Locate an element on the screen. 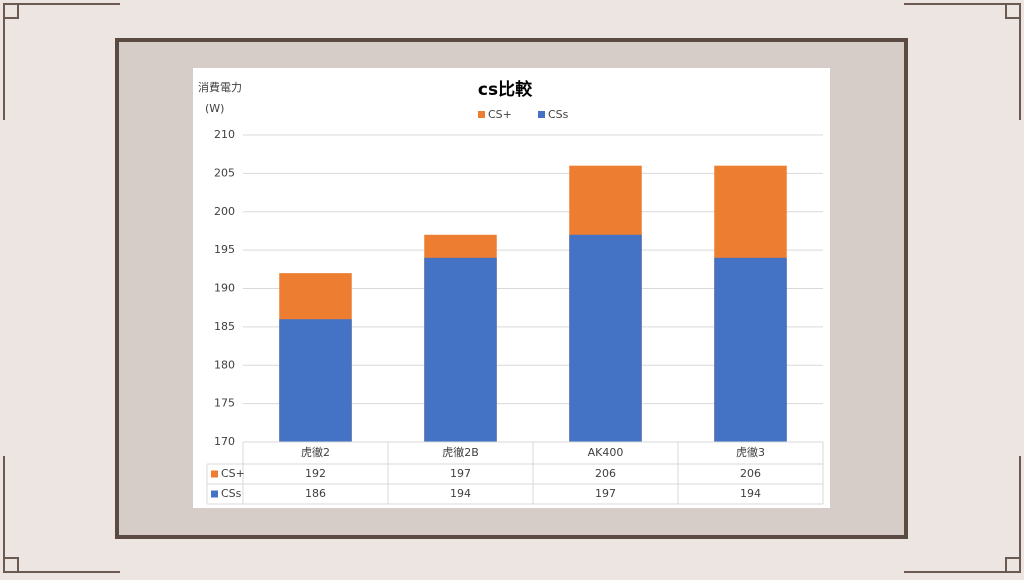 This screenshot has height=580, width=1024. table-value: 192 is located at coordinates (315, 473).